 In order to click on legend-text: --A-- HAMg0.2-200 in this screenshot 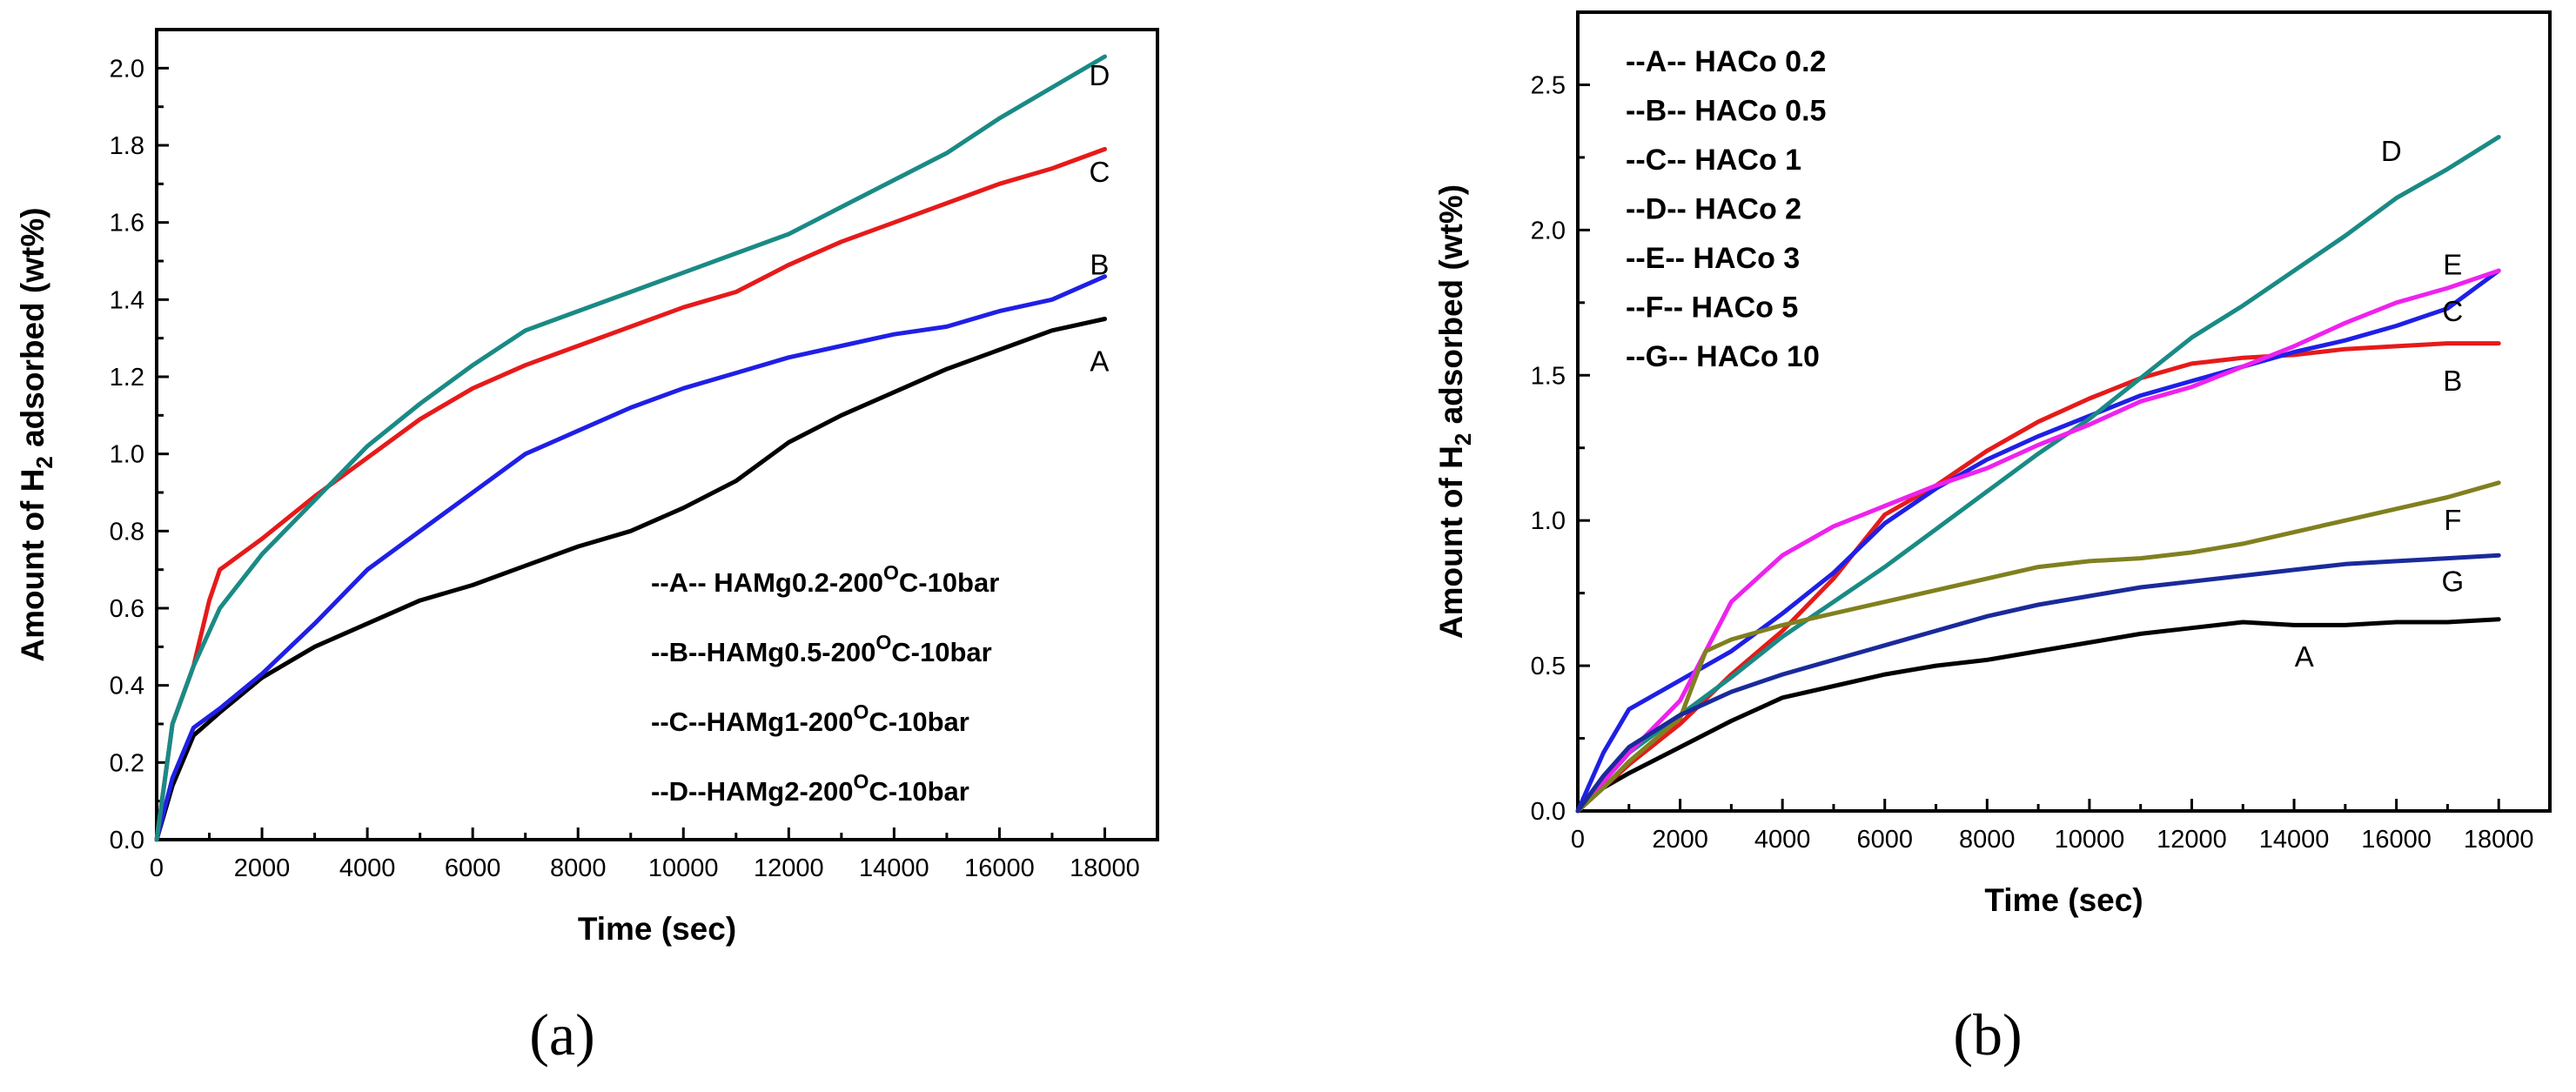, I will do `click(767, 582)`.